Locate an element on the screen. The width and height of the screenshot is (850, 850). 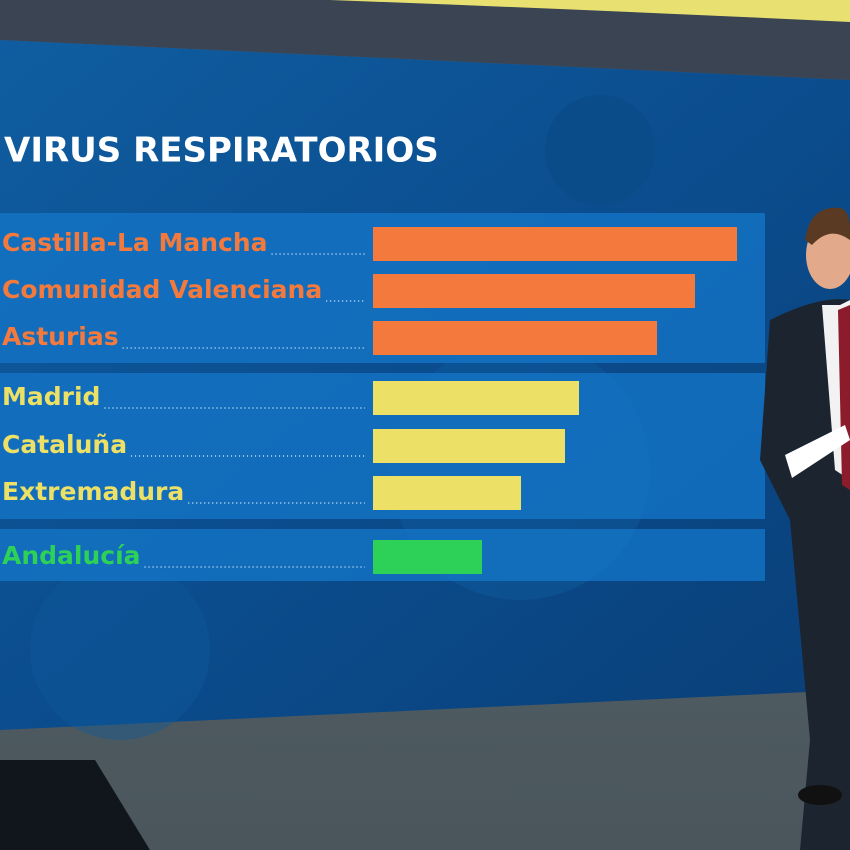
category-label: Castilla-La Mancha is located at coordinates (135, 242).